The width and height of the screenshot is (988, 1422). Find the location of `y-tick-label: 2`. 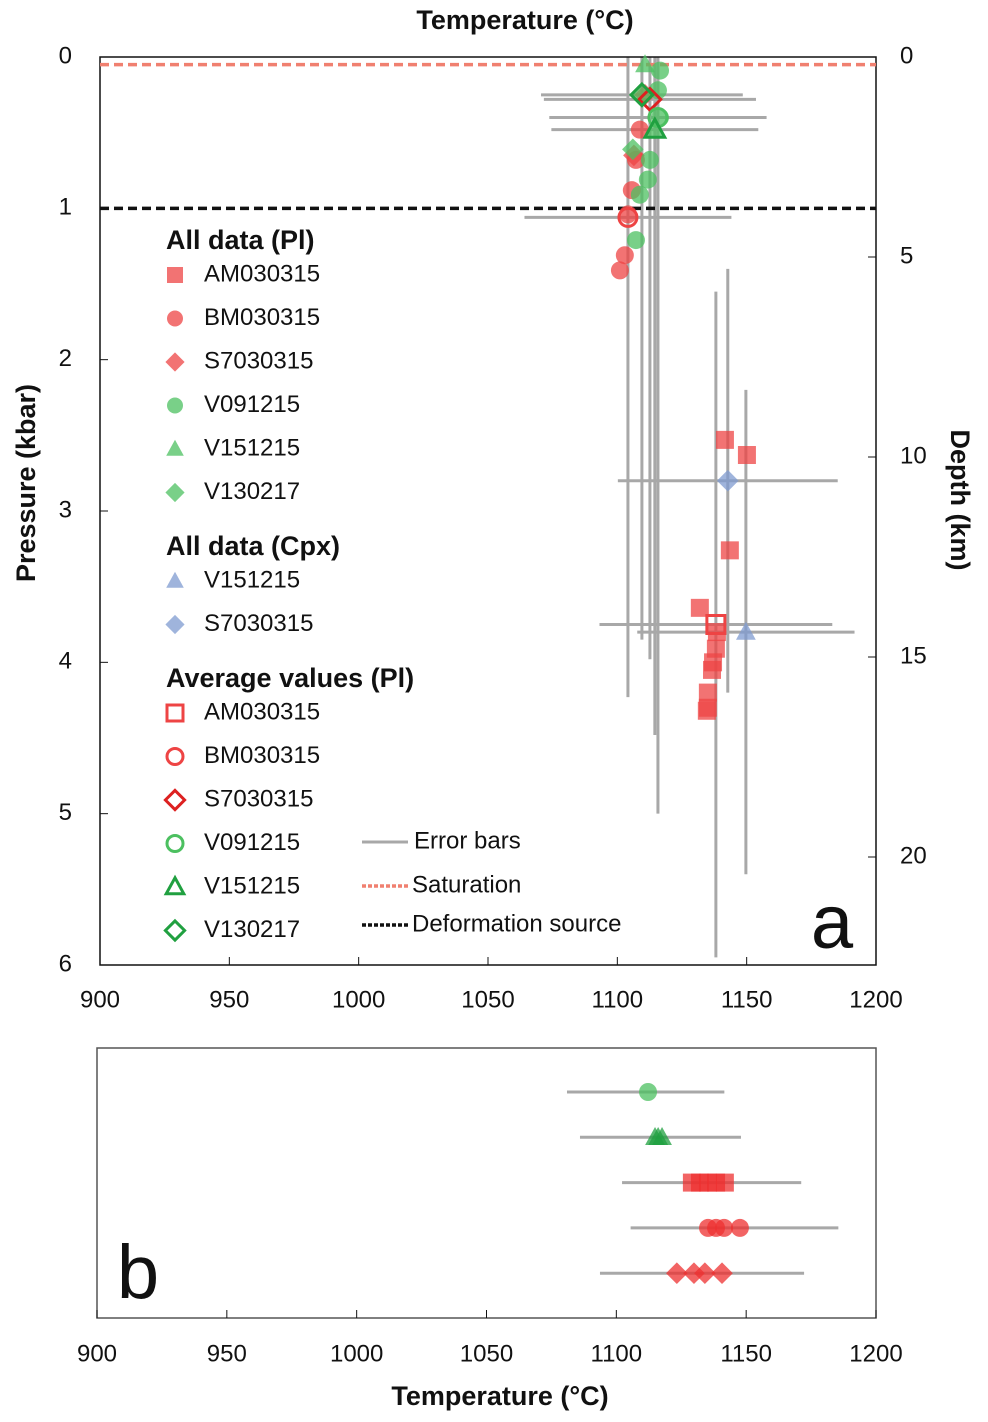

y-tick-label: 2 is located at coordinates (65, 358).